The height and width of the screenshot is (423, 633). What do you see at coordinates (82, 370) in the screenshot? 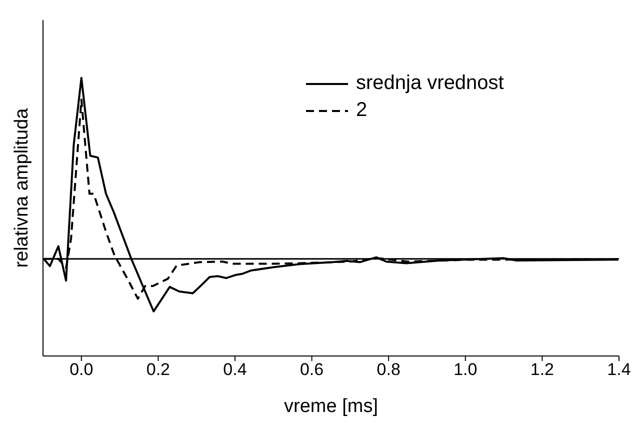
I see `x-tick-label: 0.0` at bounding box center [82, 370].